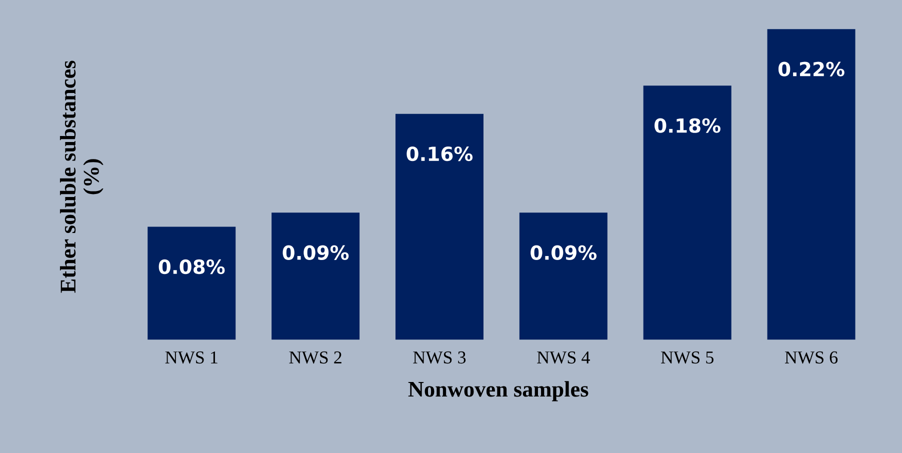  I want to click on x-tick-label: NWS 2, so click(315, 357).